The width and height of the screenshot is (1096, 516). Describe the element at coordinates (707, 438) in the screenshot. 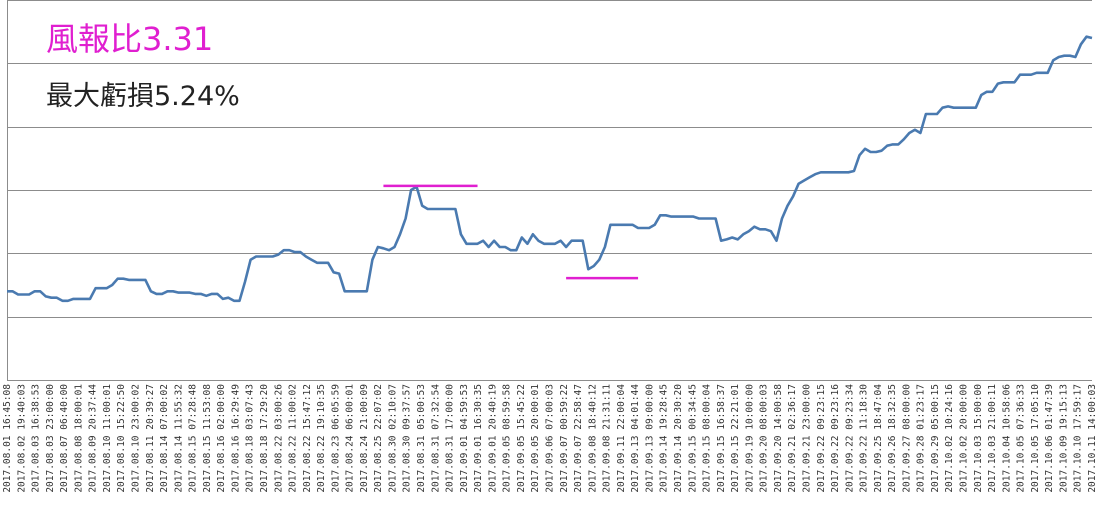

I see `x-tick-label: 2017.09.15 08:00:04` at that location.